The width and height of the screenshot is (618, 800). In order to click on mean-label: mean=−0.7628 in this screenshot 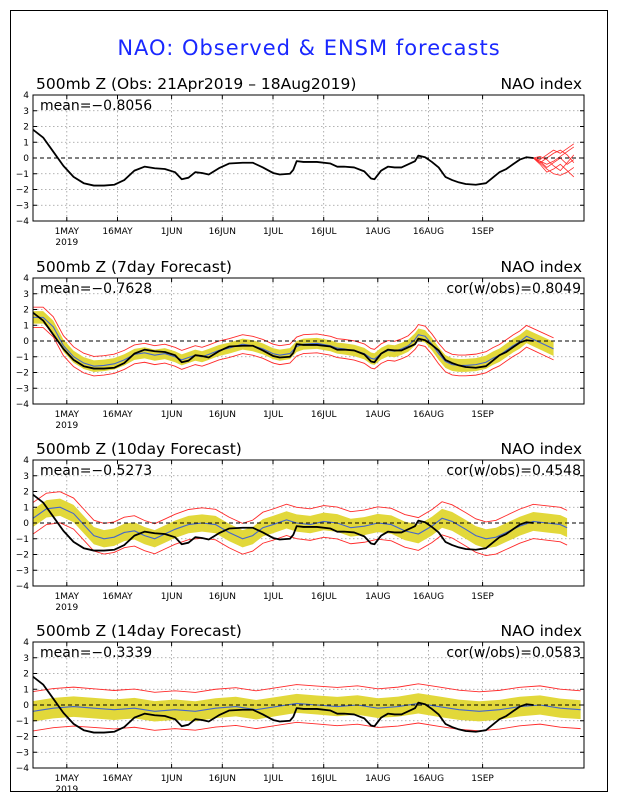, I will do `click(96, 289)`.